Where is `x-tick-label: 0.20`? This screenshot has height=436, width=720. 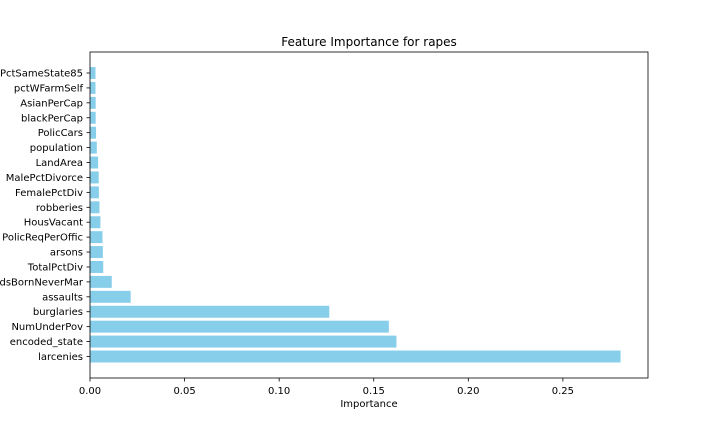
x-tick-label: 0.20 is located at coordinates (468, 391).